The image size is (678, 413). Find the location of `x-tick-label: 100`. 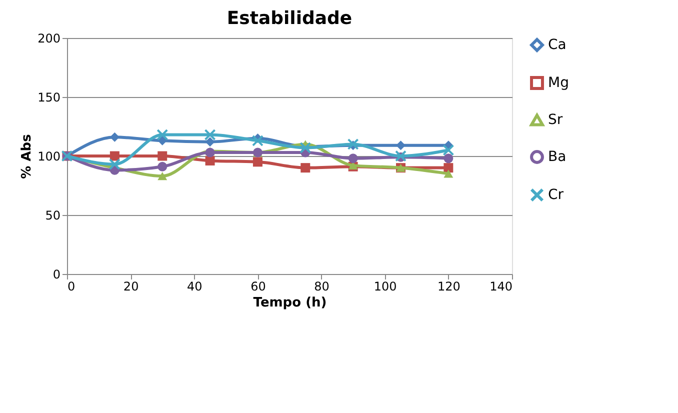

x-tick-label: 100 is located at coordinates (385, 287).